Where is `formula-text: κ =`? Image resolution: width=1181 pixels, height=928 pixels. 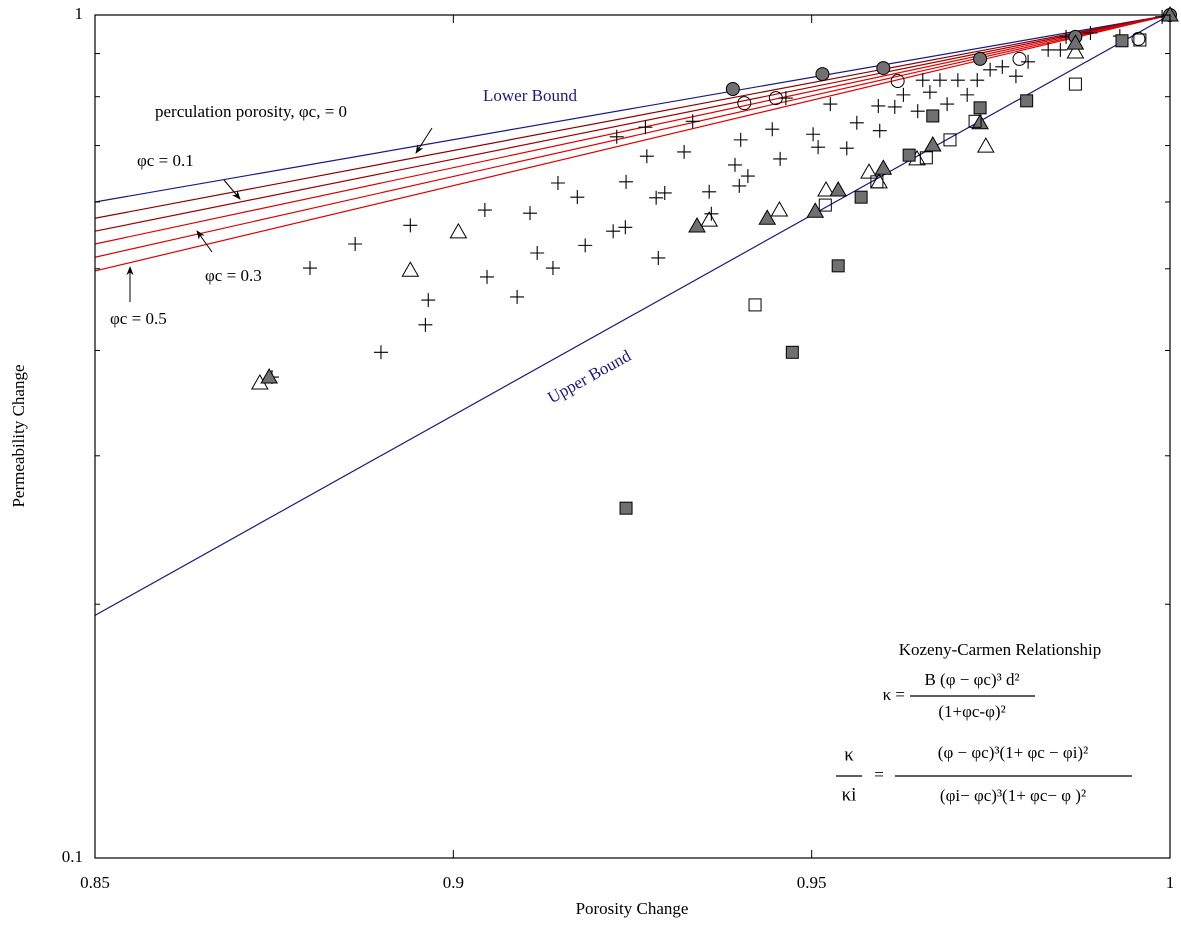 formula-text: κ = is located at coordinates (894, 694).